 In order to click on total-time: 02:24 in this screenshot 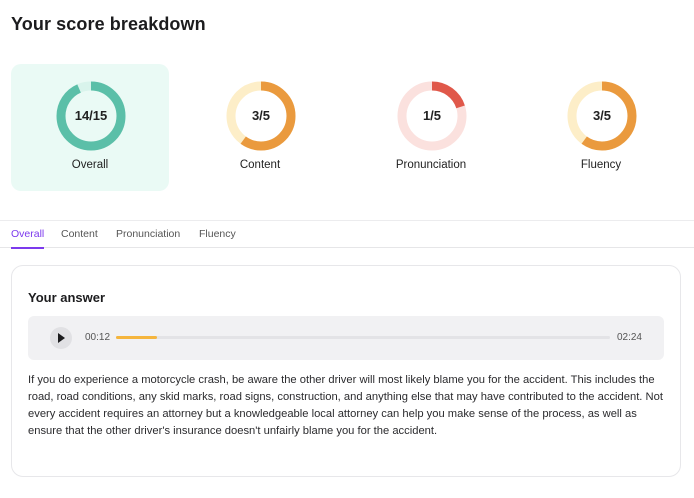, I will do `click(629, 337)`.